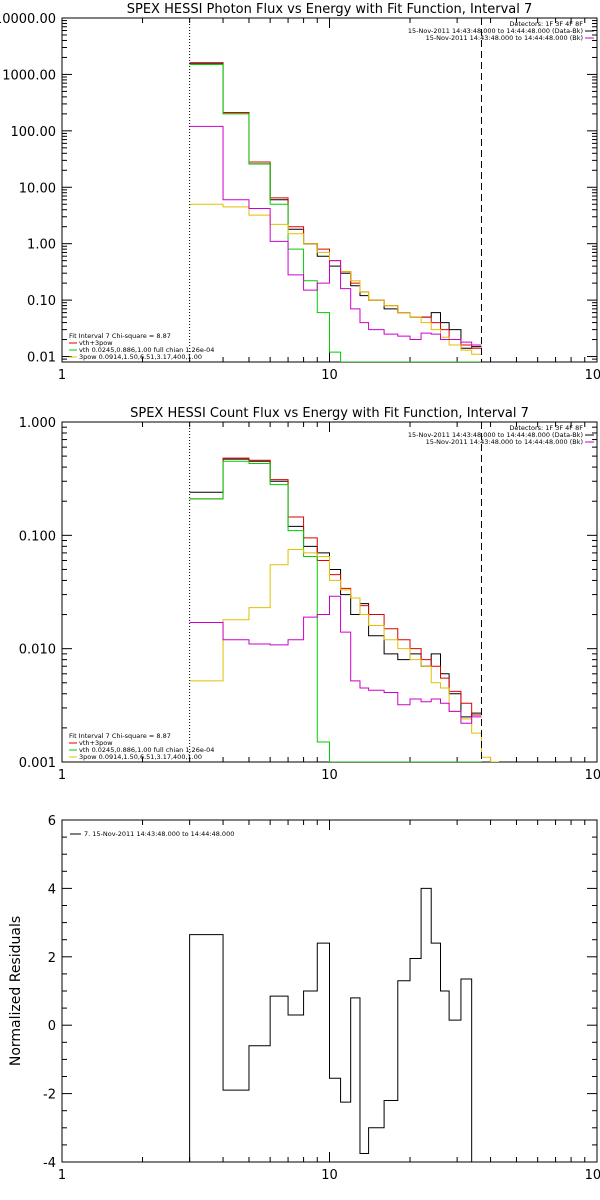 This screenshot has width=600, height=1200. I want to click on y-tick-label: 1000.00, so click(29, 75).